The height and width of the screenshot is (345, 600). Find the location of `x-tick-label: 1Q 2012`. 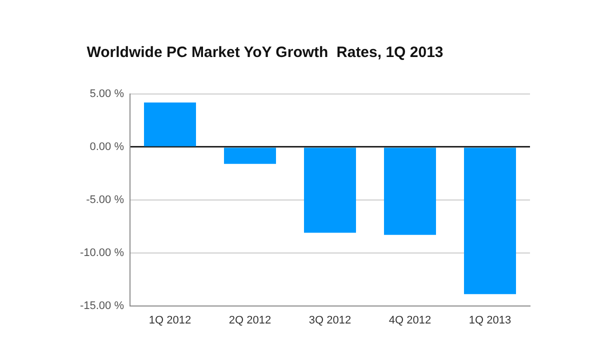

x-tick-label: 1Q 2012 is located at coordinates (170, 320).